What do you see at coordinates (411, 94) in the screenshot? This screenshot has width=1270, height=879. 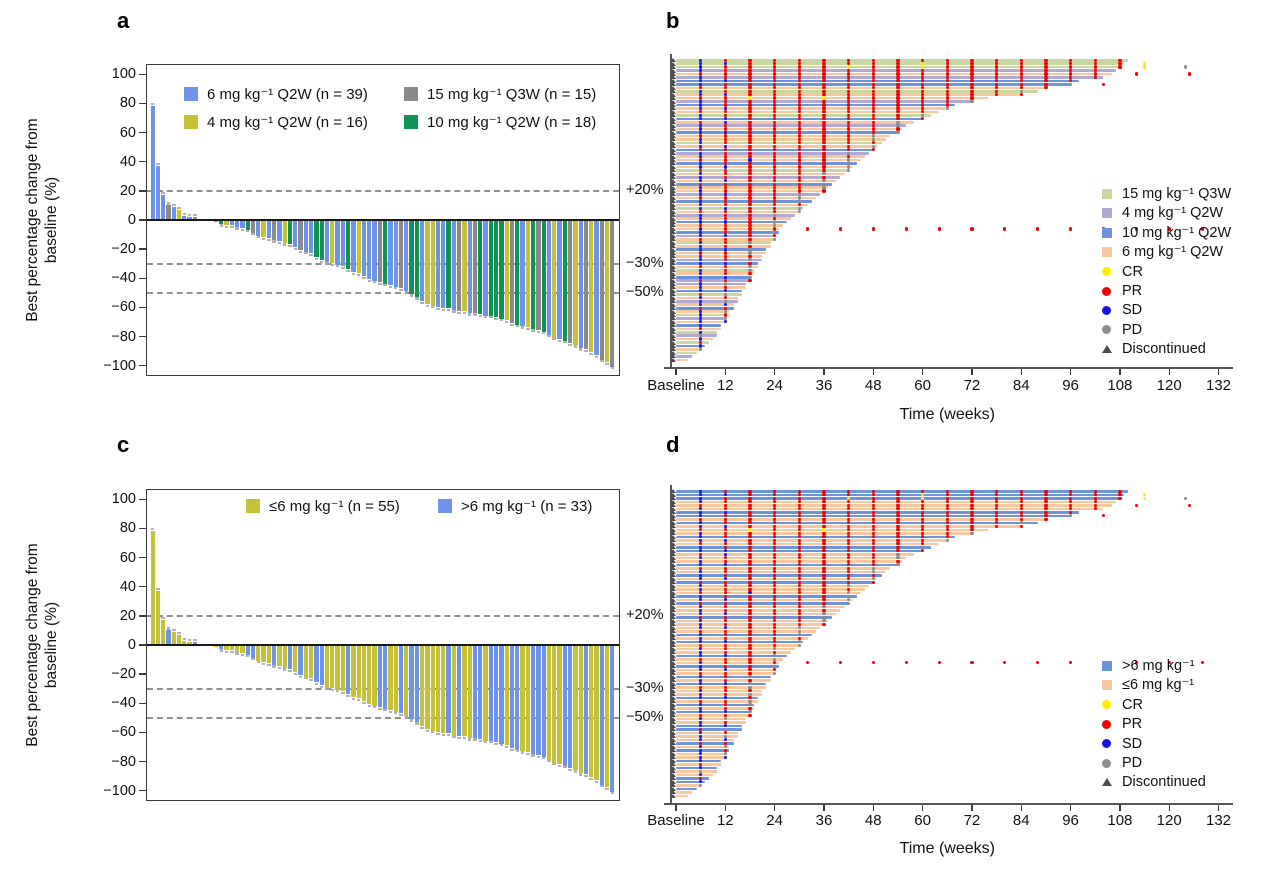 I see `legend-swatch` at bounding box center [411, 94].